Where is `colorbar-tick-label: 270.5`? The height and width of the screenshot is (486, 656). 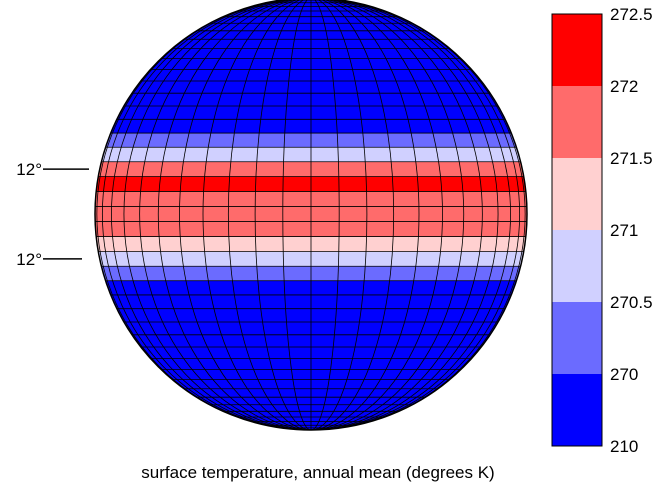
colorbar-tick-label: 270.5 is located at coordinates (631, 302).